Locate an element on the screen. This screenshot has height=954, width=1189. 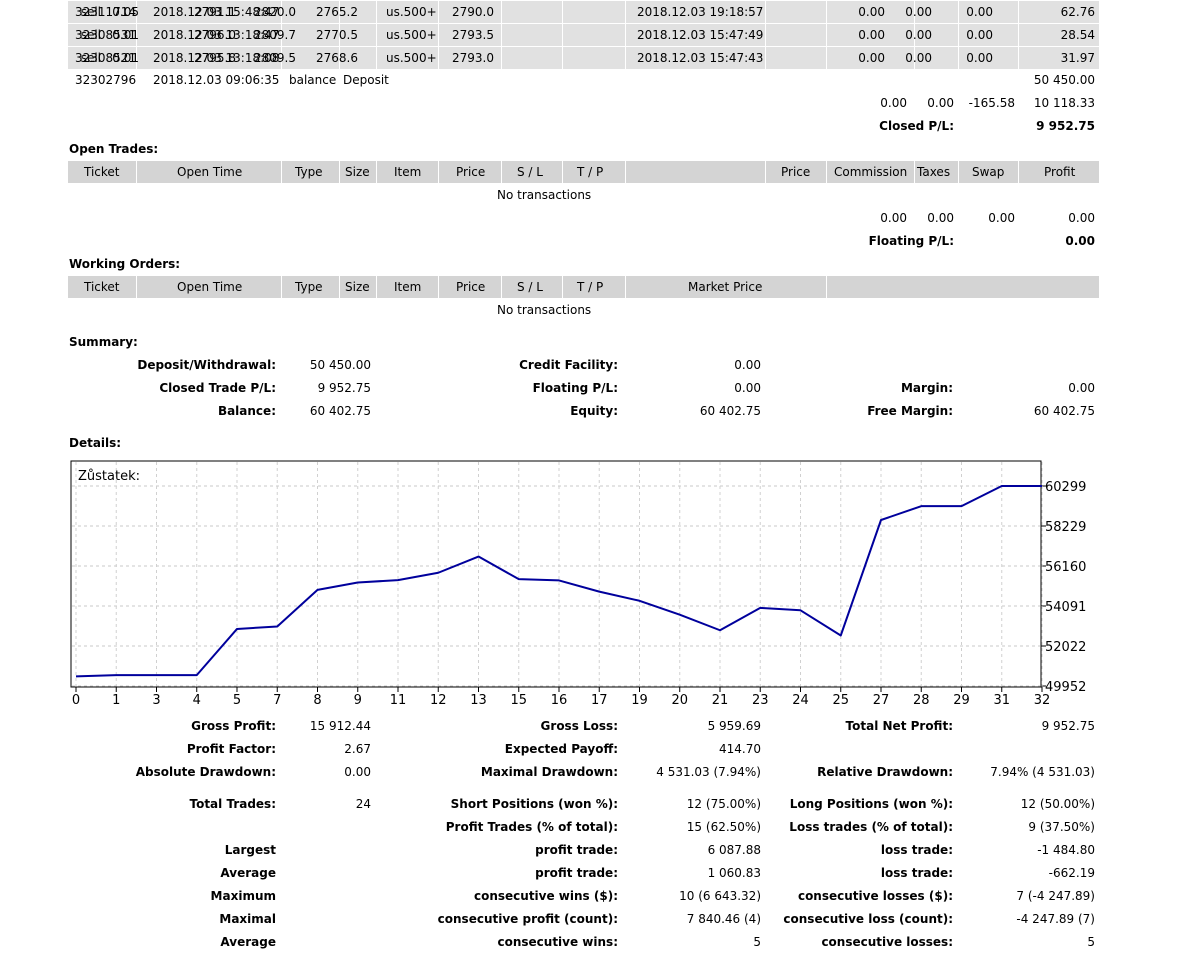
ticket-cell: 32308521 is located at coordinates (106, 58).